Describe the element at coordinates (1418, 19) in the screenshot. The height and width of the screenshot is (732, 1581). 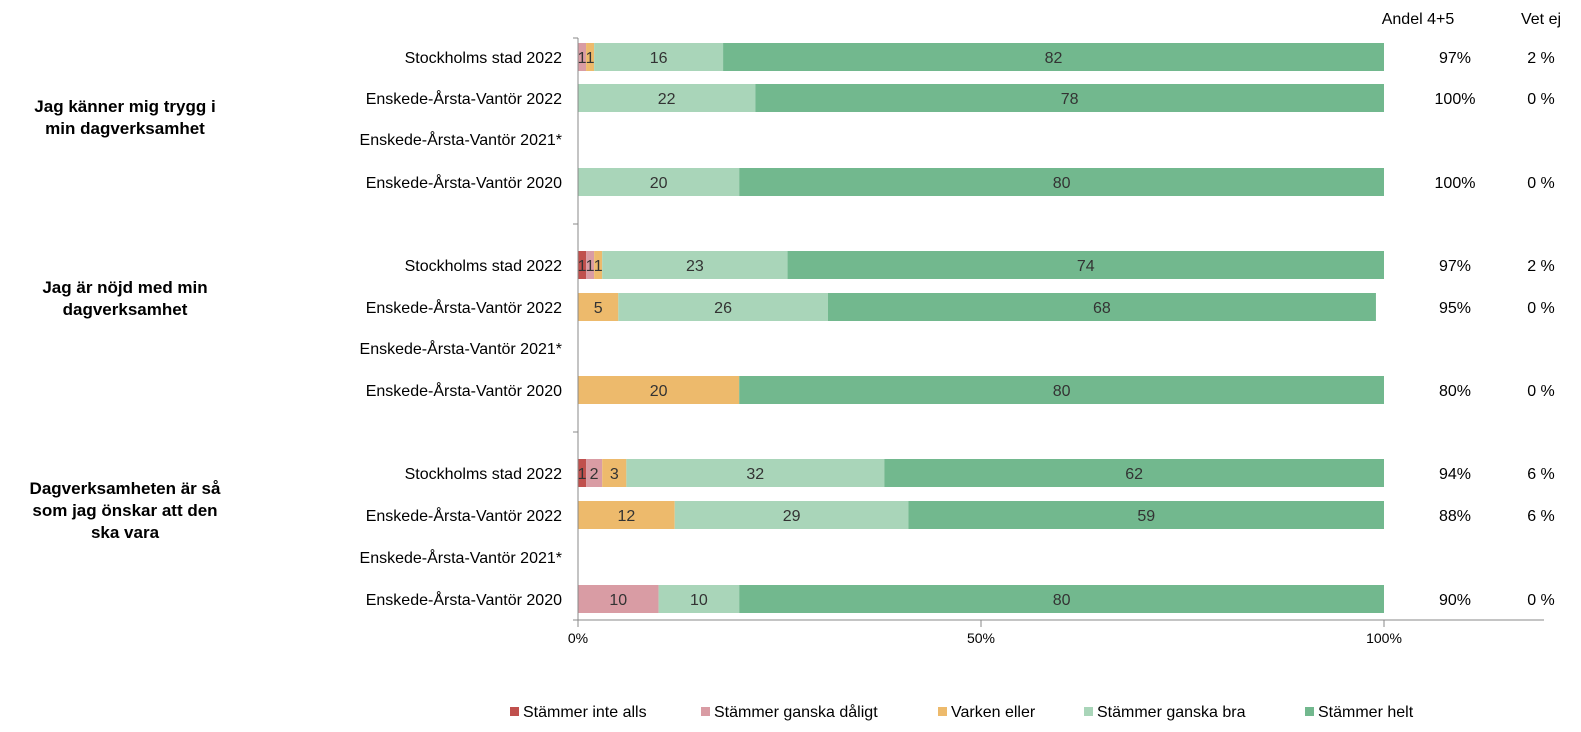
I see `andel-header: Andel 4+5` at that location.